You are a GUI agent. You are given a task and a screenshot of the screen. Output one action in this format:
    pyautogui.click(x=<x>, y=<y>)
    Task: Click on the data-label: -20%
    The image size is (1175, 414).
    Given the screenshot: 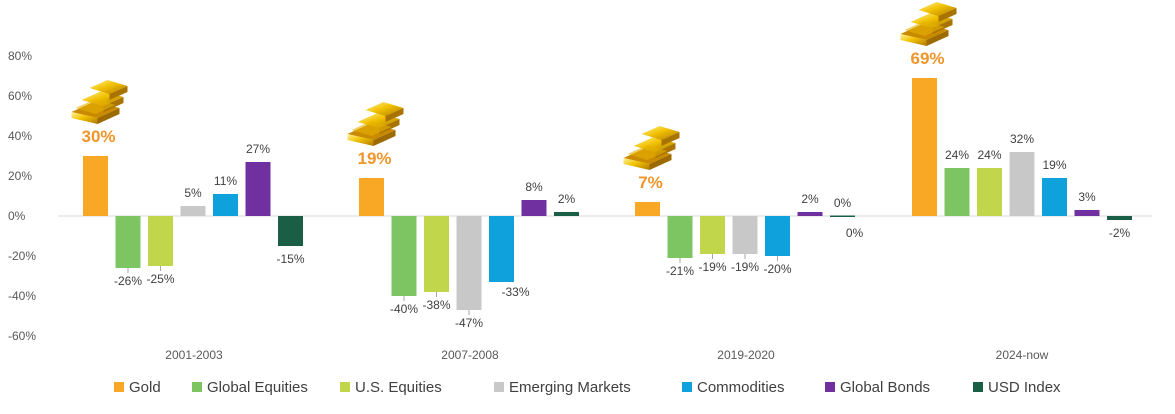 What is the action you would take?
    pyautogui.click(x=777, y=269)
    